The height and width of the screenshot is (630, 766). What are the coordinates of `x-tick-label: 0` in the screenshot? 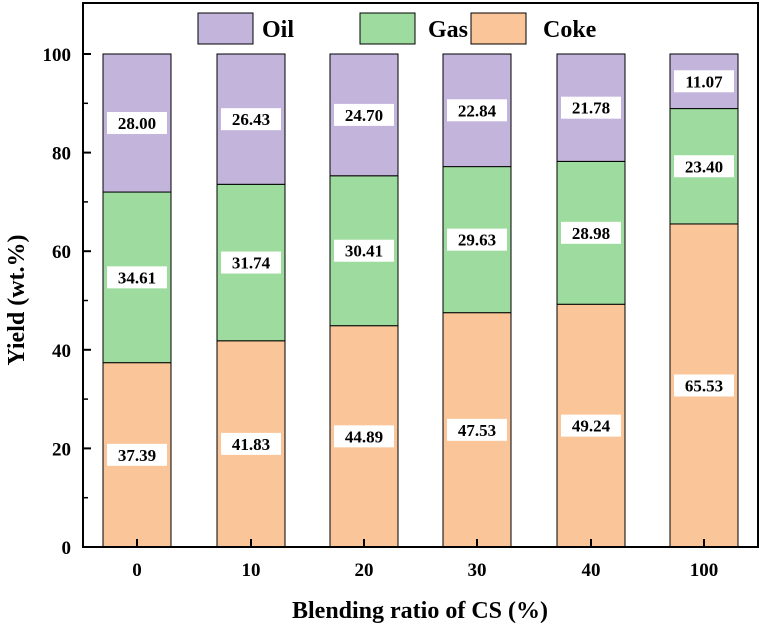 It's located at (137, 570).